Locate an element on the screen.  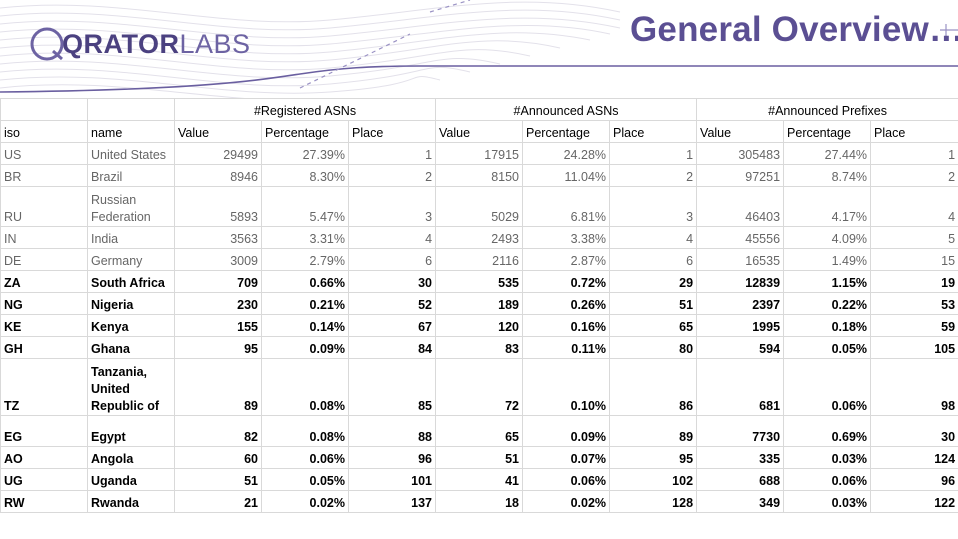
value-cell: 3563 is located at coordinates (218, 237).